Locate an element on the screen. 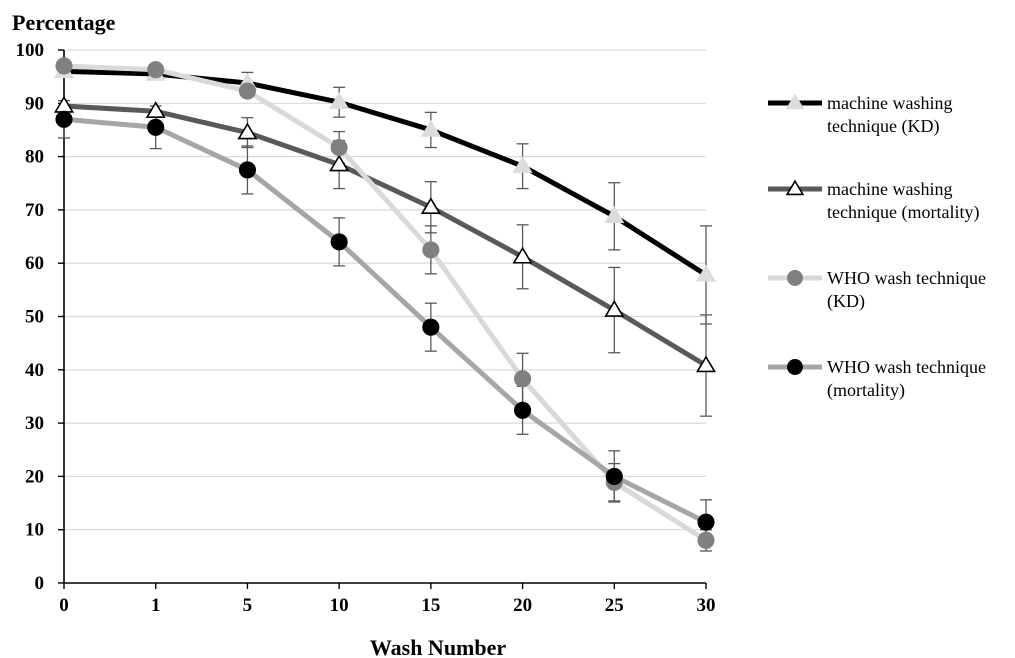 The height and width of the screenshot is (658, 1015). y-tick-label: 70 is located at coordinates (34, 210).